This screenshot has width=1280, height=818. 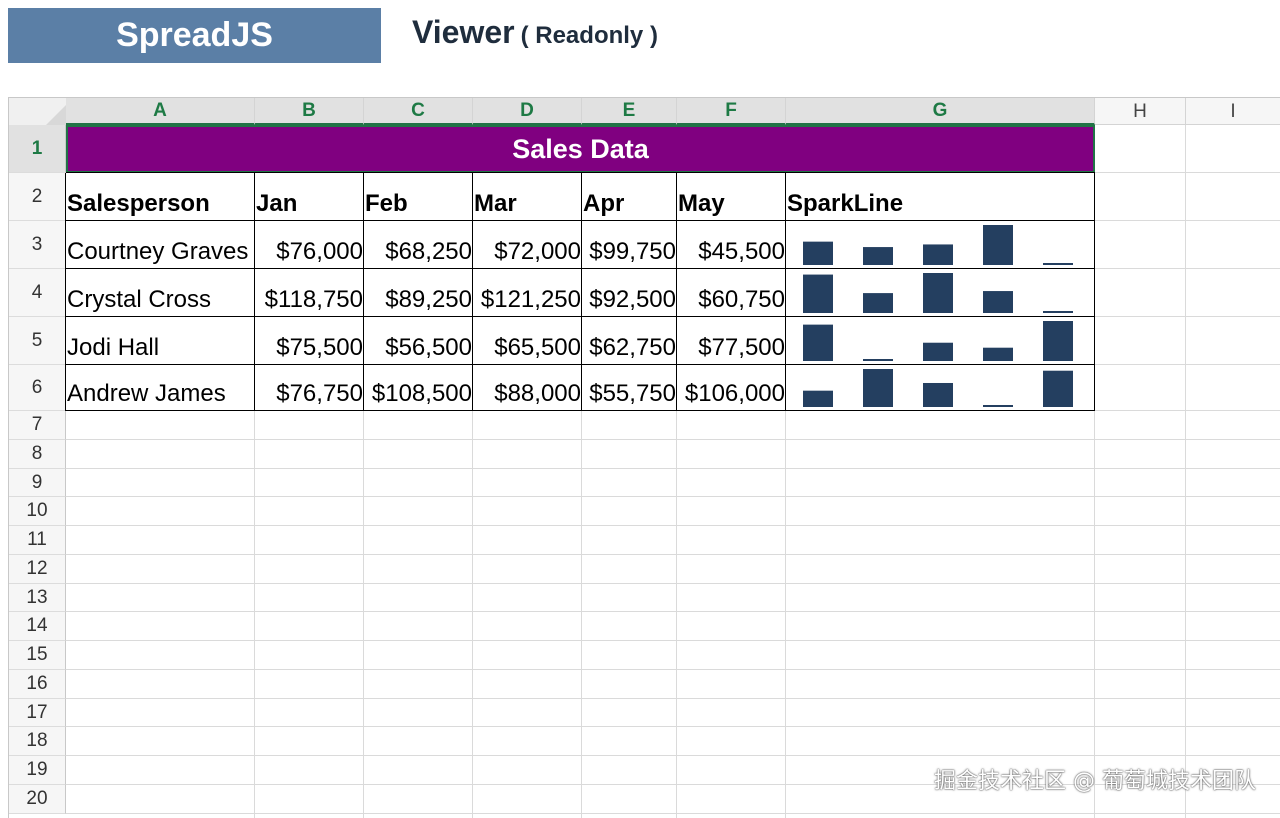 I want to click on column-header-b: B, so click(x=309, y=111).